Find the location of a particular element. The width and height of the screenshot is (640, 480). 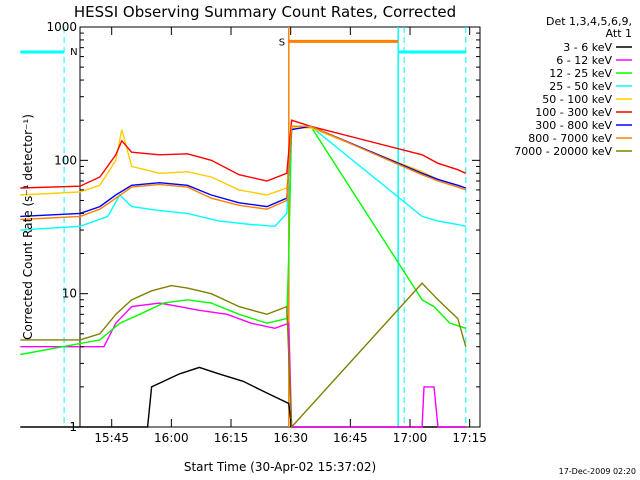

footer-timestamp: 17-Dec-2009 02:20 is located at coordinates (597, 471).